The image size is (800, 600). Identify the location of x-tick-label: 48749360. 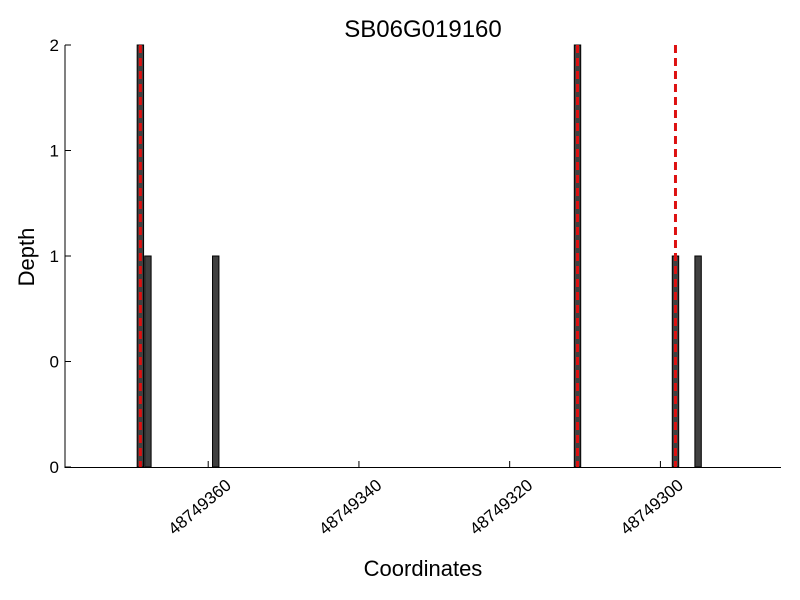
(200, 507).